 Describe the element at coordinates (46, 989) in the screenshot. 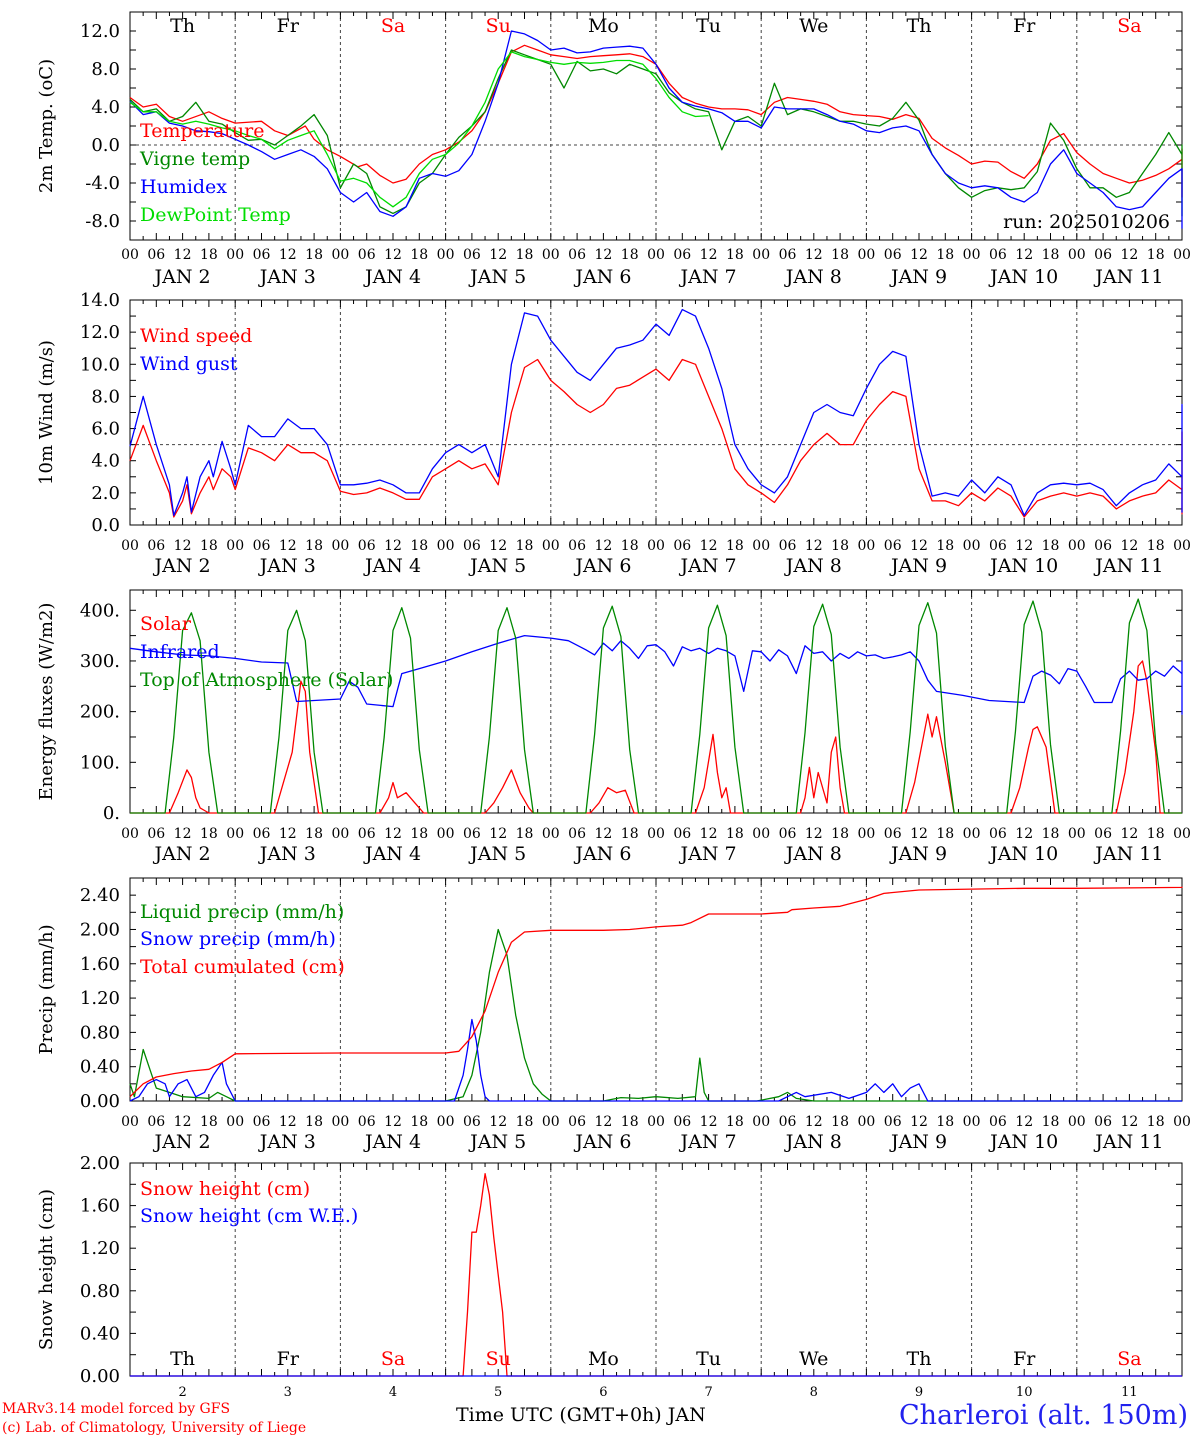

I see `y-axis-title: Precip (mm/h)` at that location.